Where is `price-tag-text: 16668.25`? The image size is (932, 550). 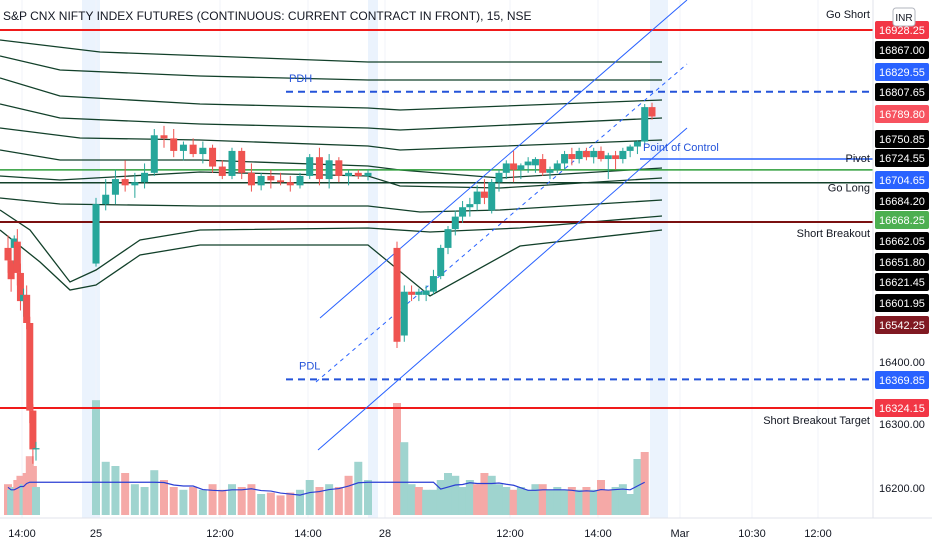
price-tag-text: 16668.25 is located at coordinates (902, 221).